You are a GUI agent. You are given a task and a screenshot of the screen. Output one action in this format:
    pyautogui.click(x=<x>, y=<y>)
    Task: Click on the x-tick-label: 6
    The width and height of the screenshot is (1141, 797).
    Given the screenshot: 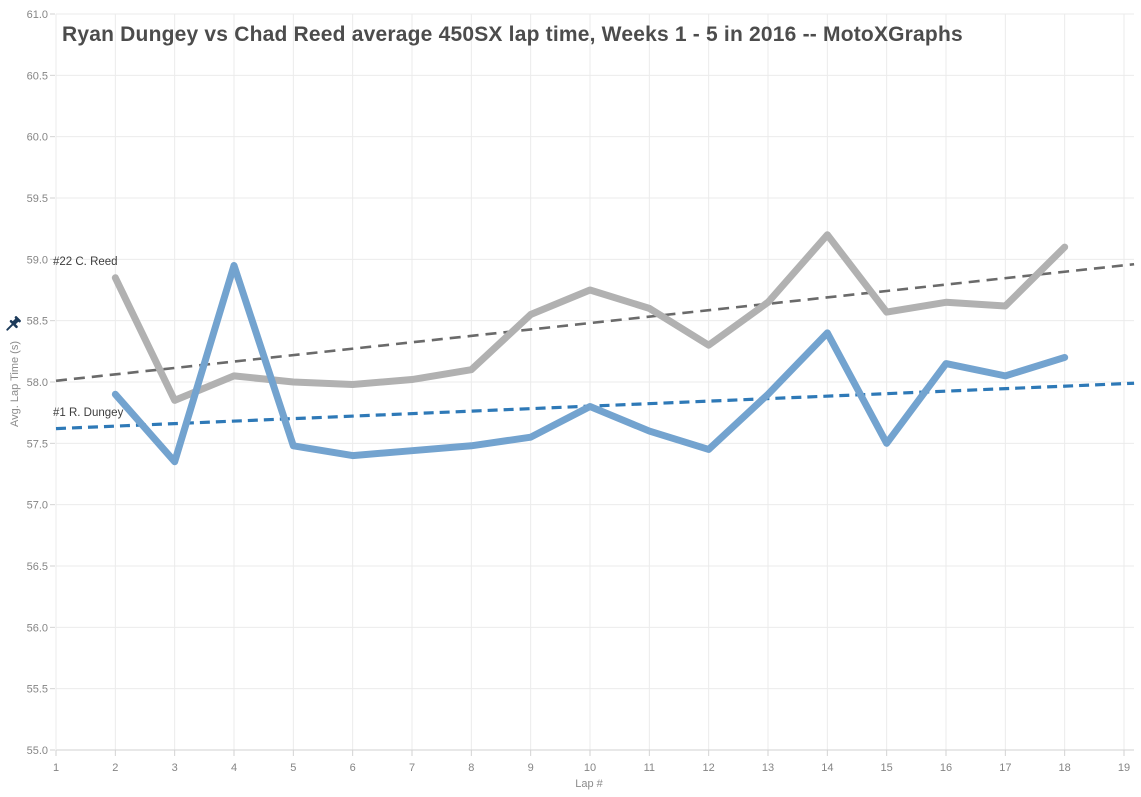 What is the action you would take?
    pyautogui.click(x=353, y=768)
    